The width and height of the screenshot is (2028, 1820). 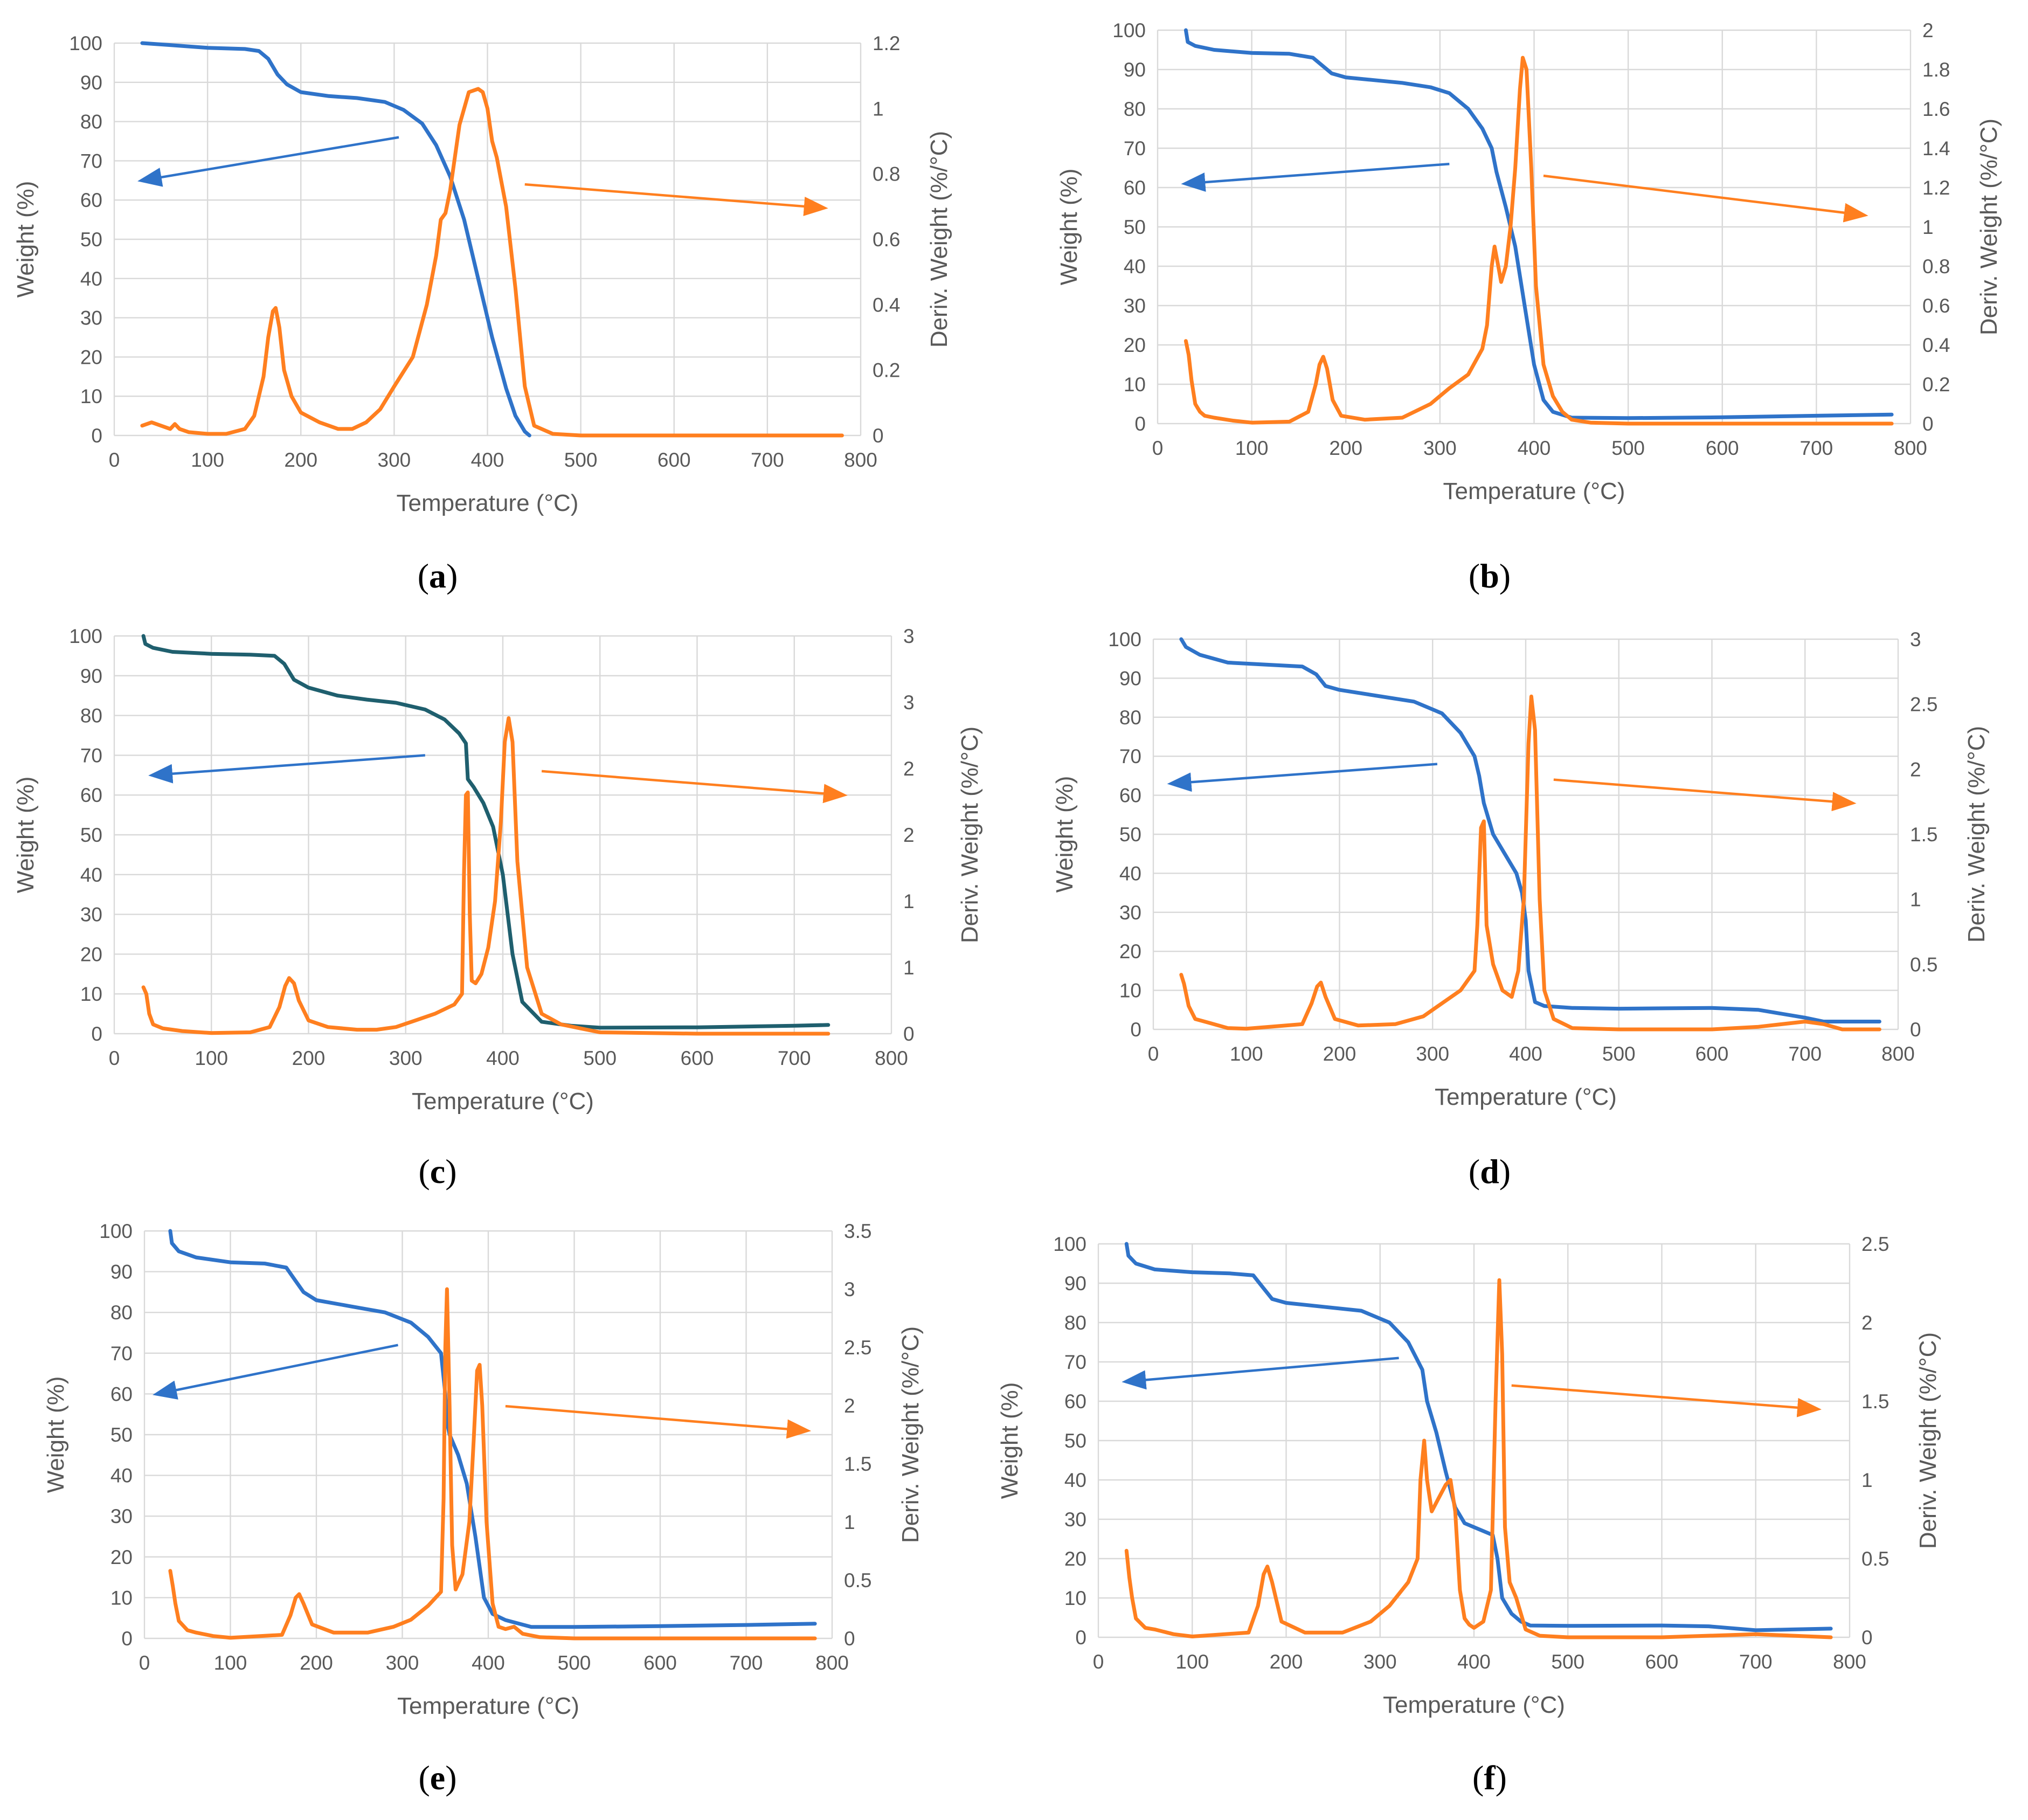 What do you see at coordinates (1135, 109) in the screenshot?
I see `y-tick-label: 80` at bounding box center [1135, 109].